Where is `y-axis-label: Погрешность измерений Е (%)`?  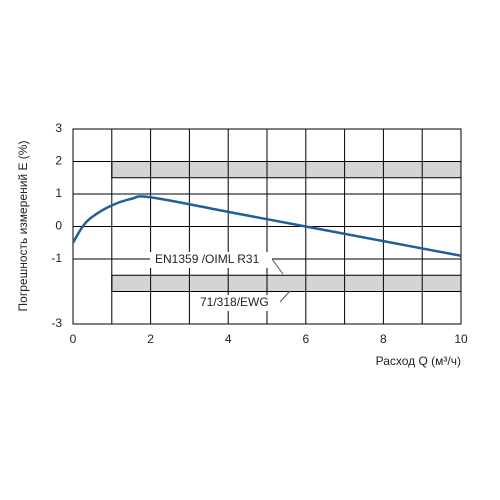
y-axis-label: Погрешность измерений Е (%) is located at coordinates (23, 226).